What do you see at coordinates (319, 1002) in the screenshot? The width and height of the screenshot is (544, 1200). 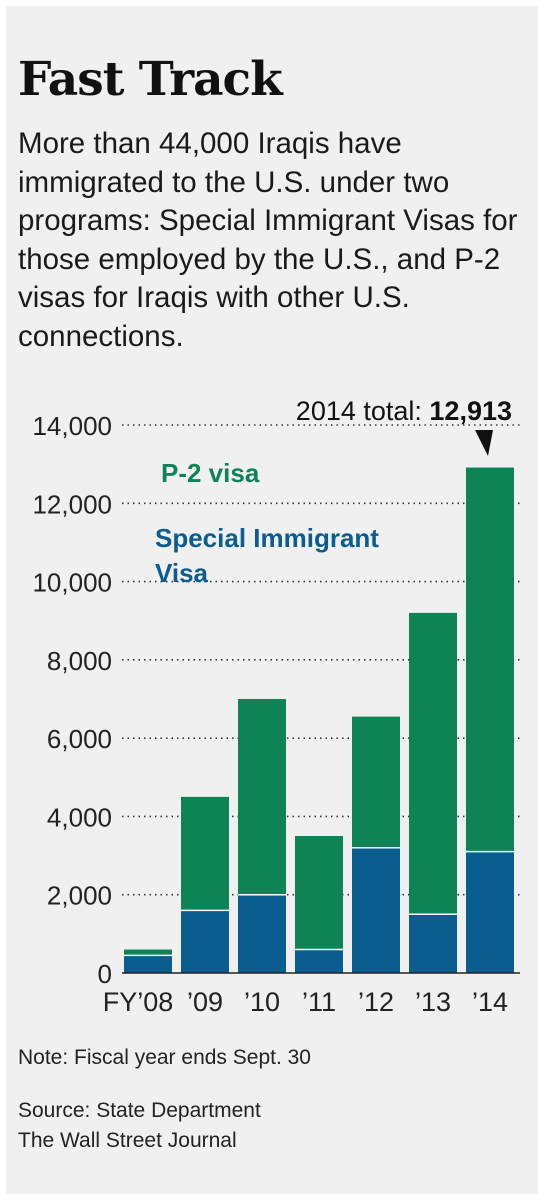 I see `x-tick-label: ’11` at bounding box center [319, 1002].